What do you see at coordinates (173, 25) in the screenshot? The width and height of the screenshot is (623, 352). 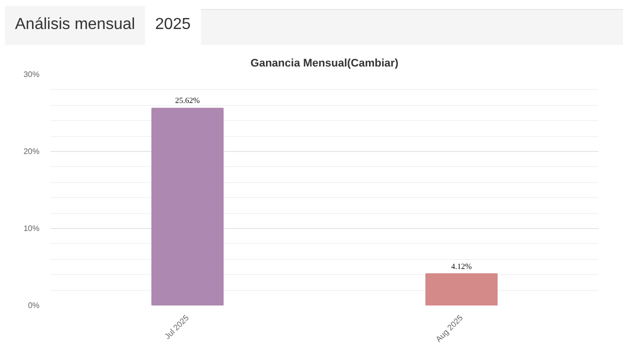 I see `text: 2025` at bounding box center [173, 25].